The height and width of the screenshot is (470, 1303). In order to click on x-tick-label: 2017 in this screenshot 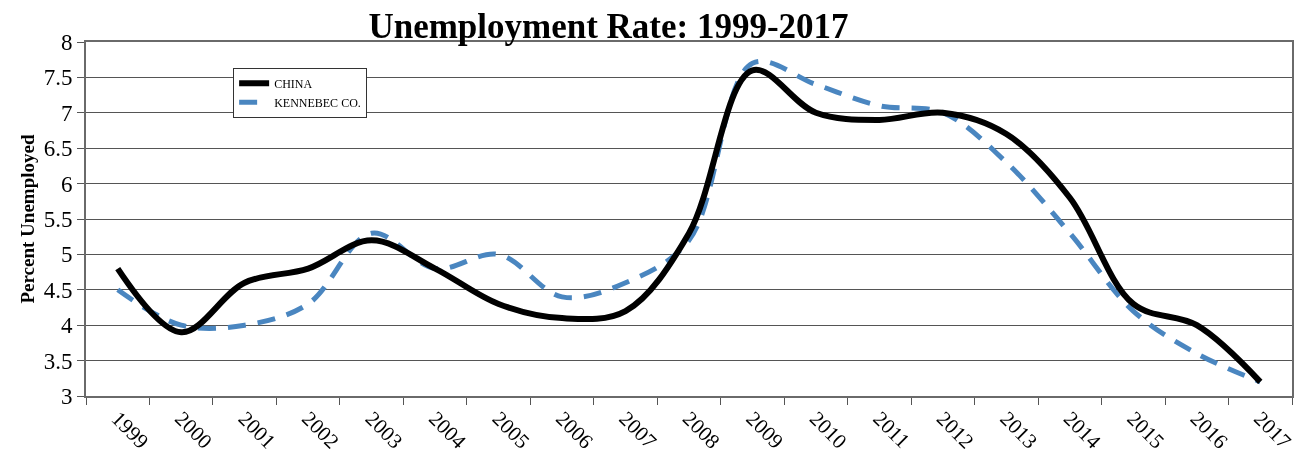, I will do `click(1272, 430)`.